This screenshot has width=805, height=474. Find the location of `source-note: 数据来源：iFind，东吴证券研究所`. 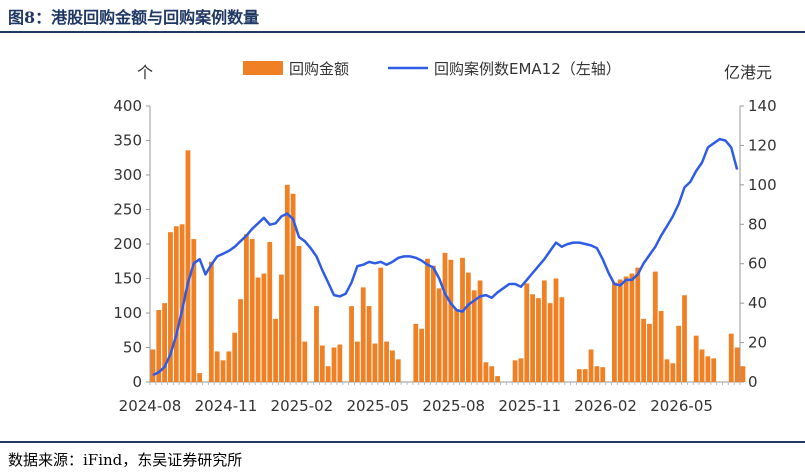

source-note: 数据来源：iFind，东吴证券研究所 is located at coordinates (125, 460).